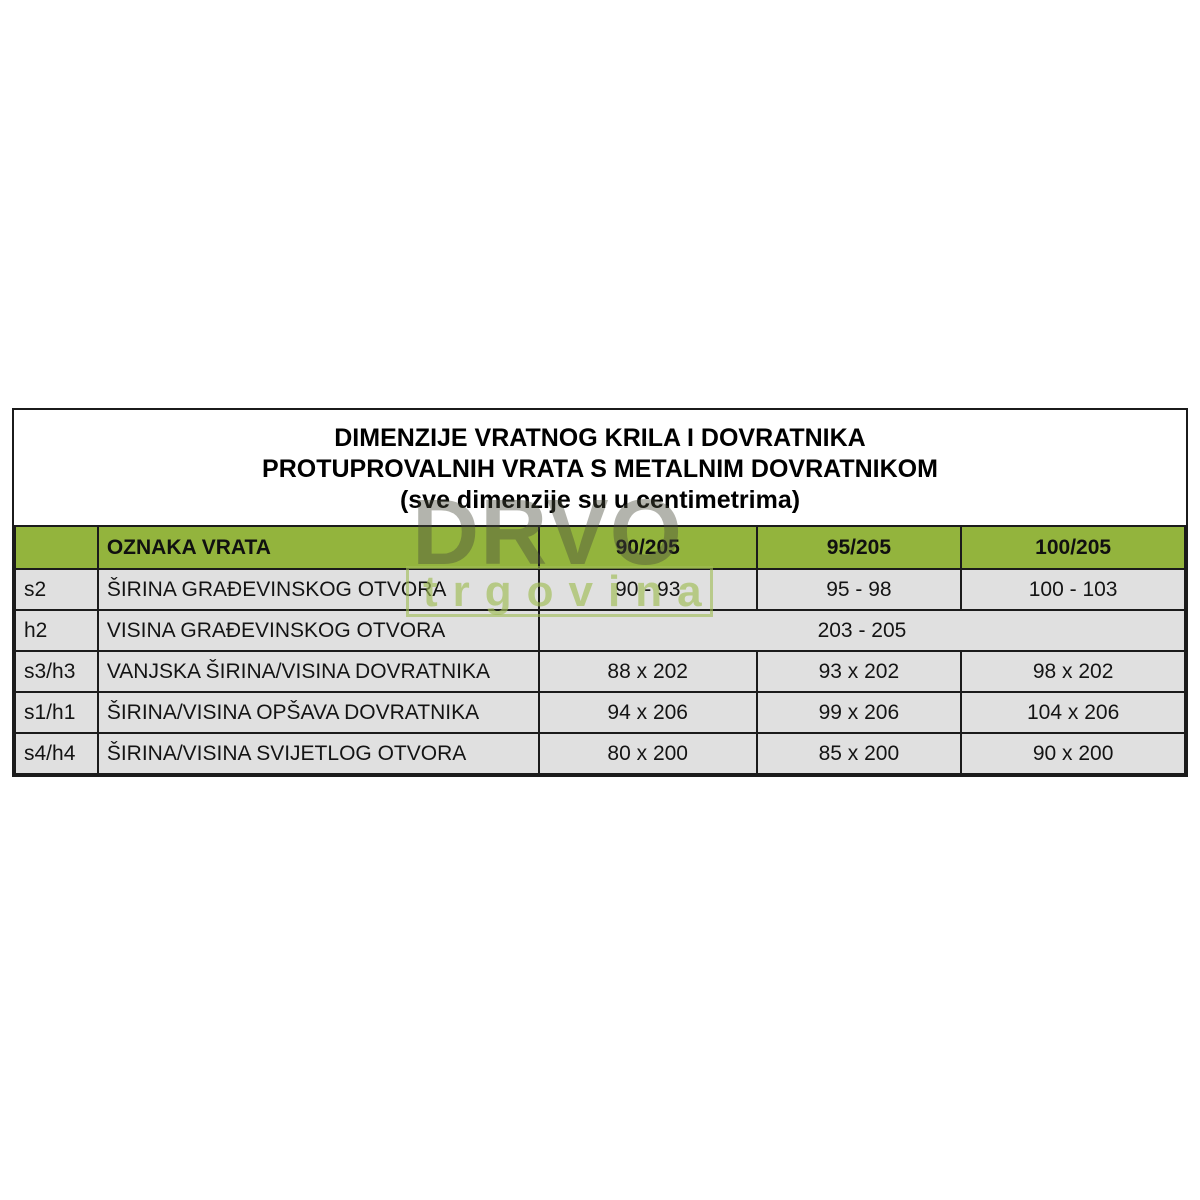 Image resolution: width=1200 pixels, height=1200 pixels. I want to click on row-value: 88 x 202, so click(647, 671).